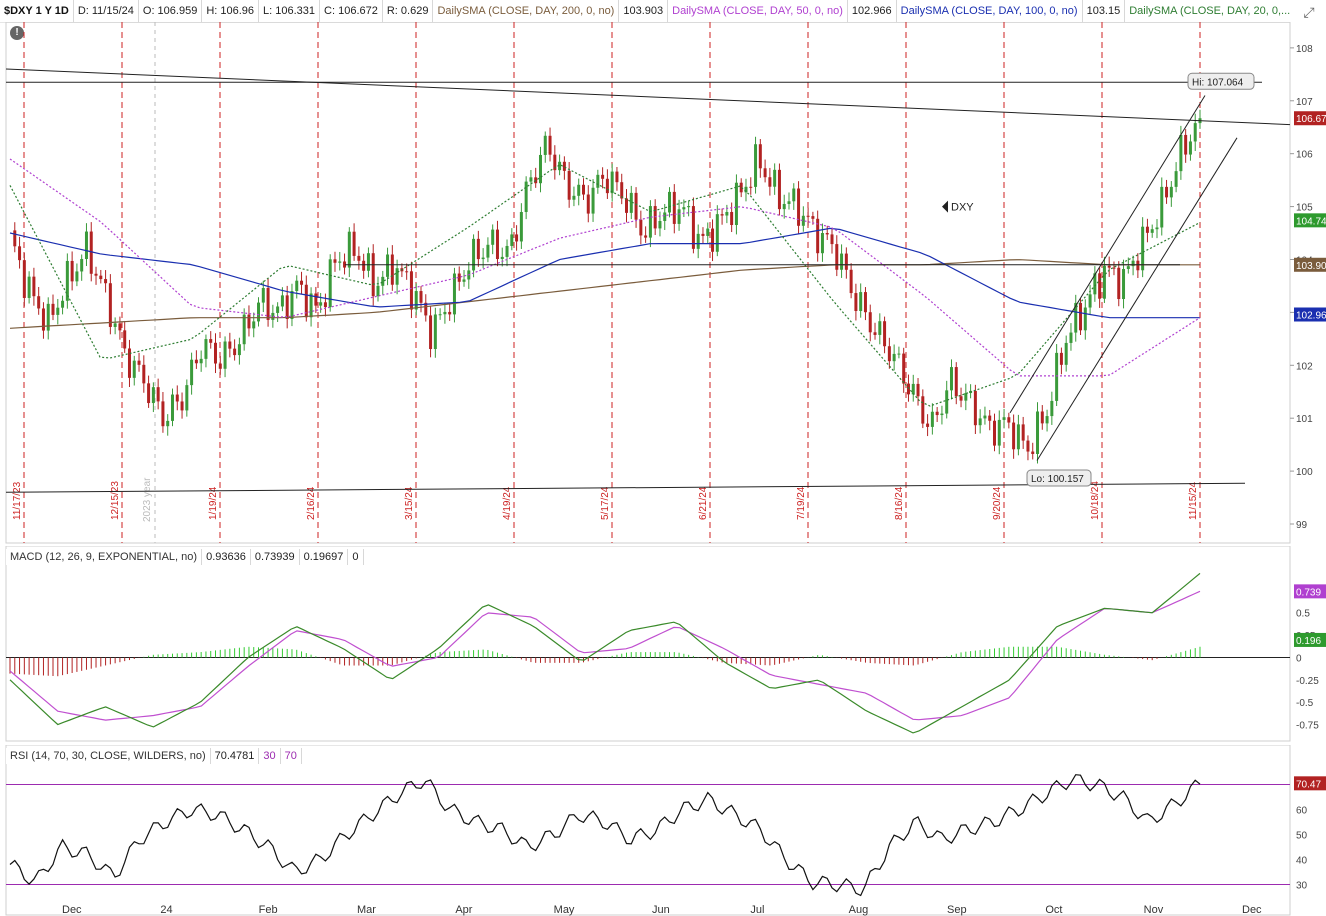  I want to click on event-date-label: 11/15/24, so click(1193, 500).